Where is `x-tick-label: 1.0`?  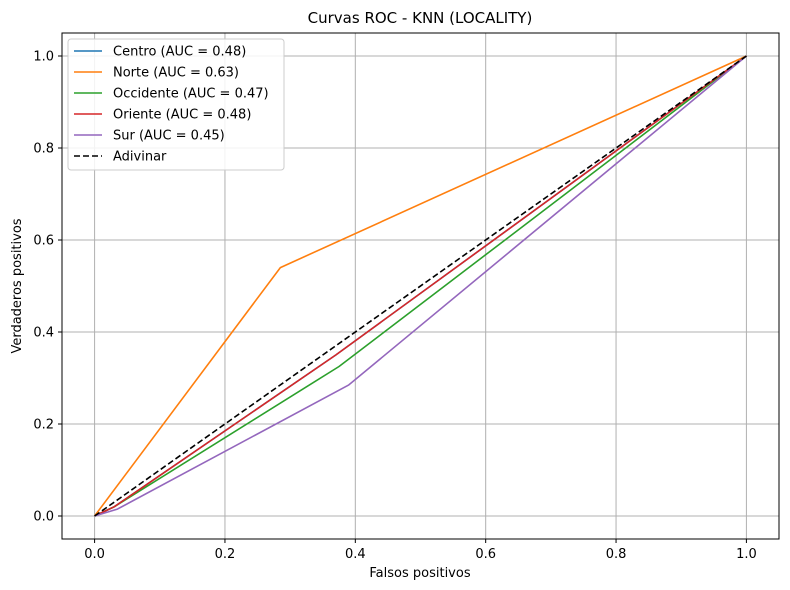 x-tick-label: 1.0 is located at coordinates (746, 554).